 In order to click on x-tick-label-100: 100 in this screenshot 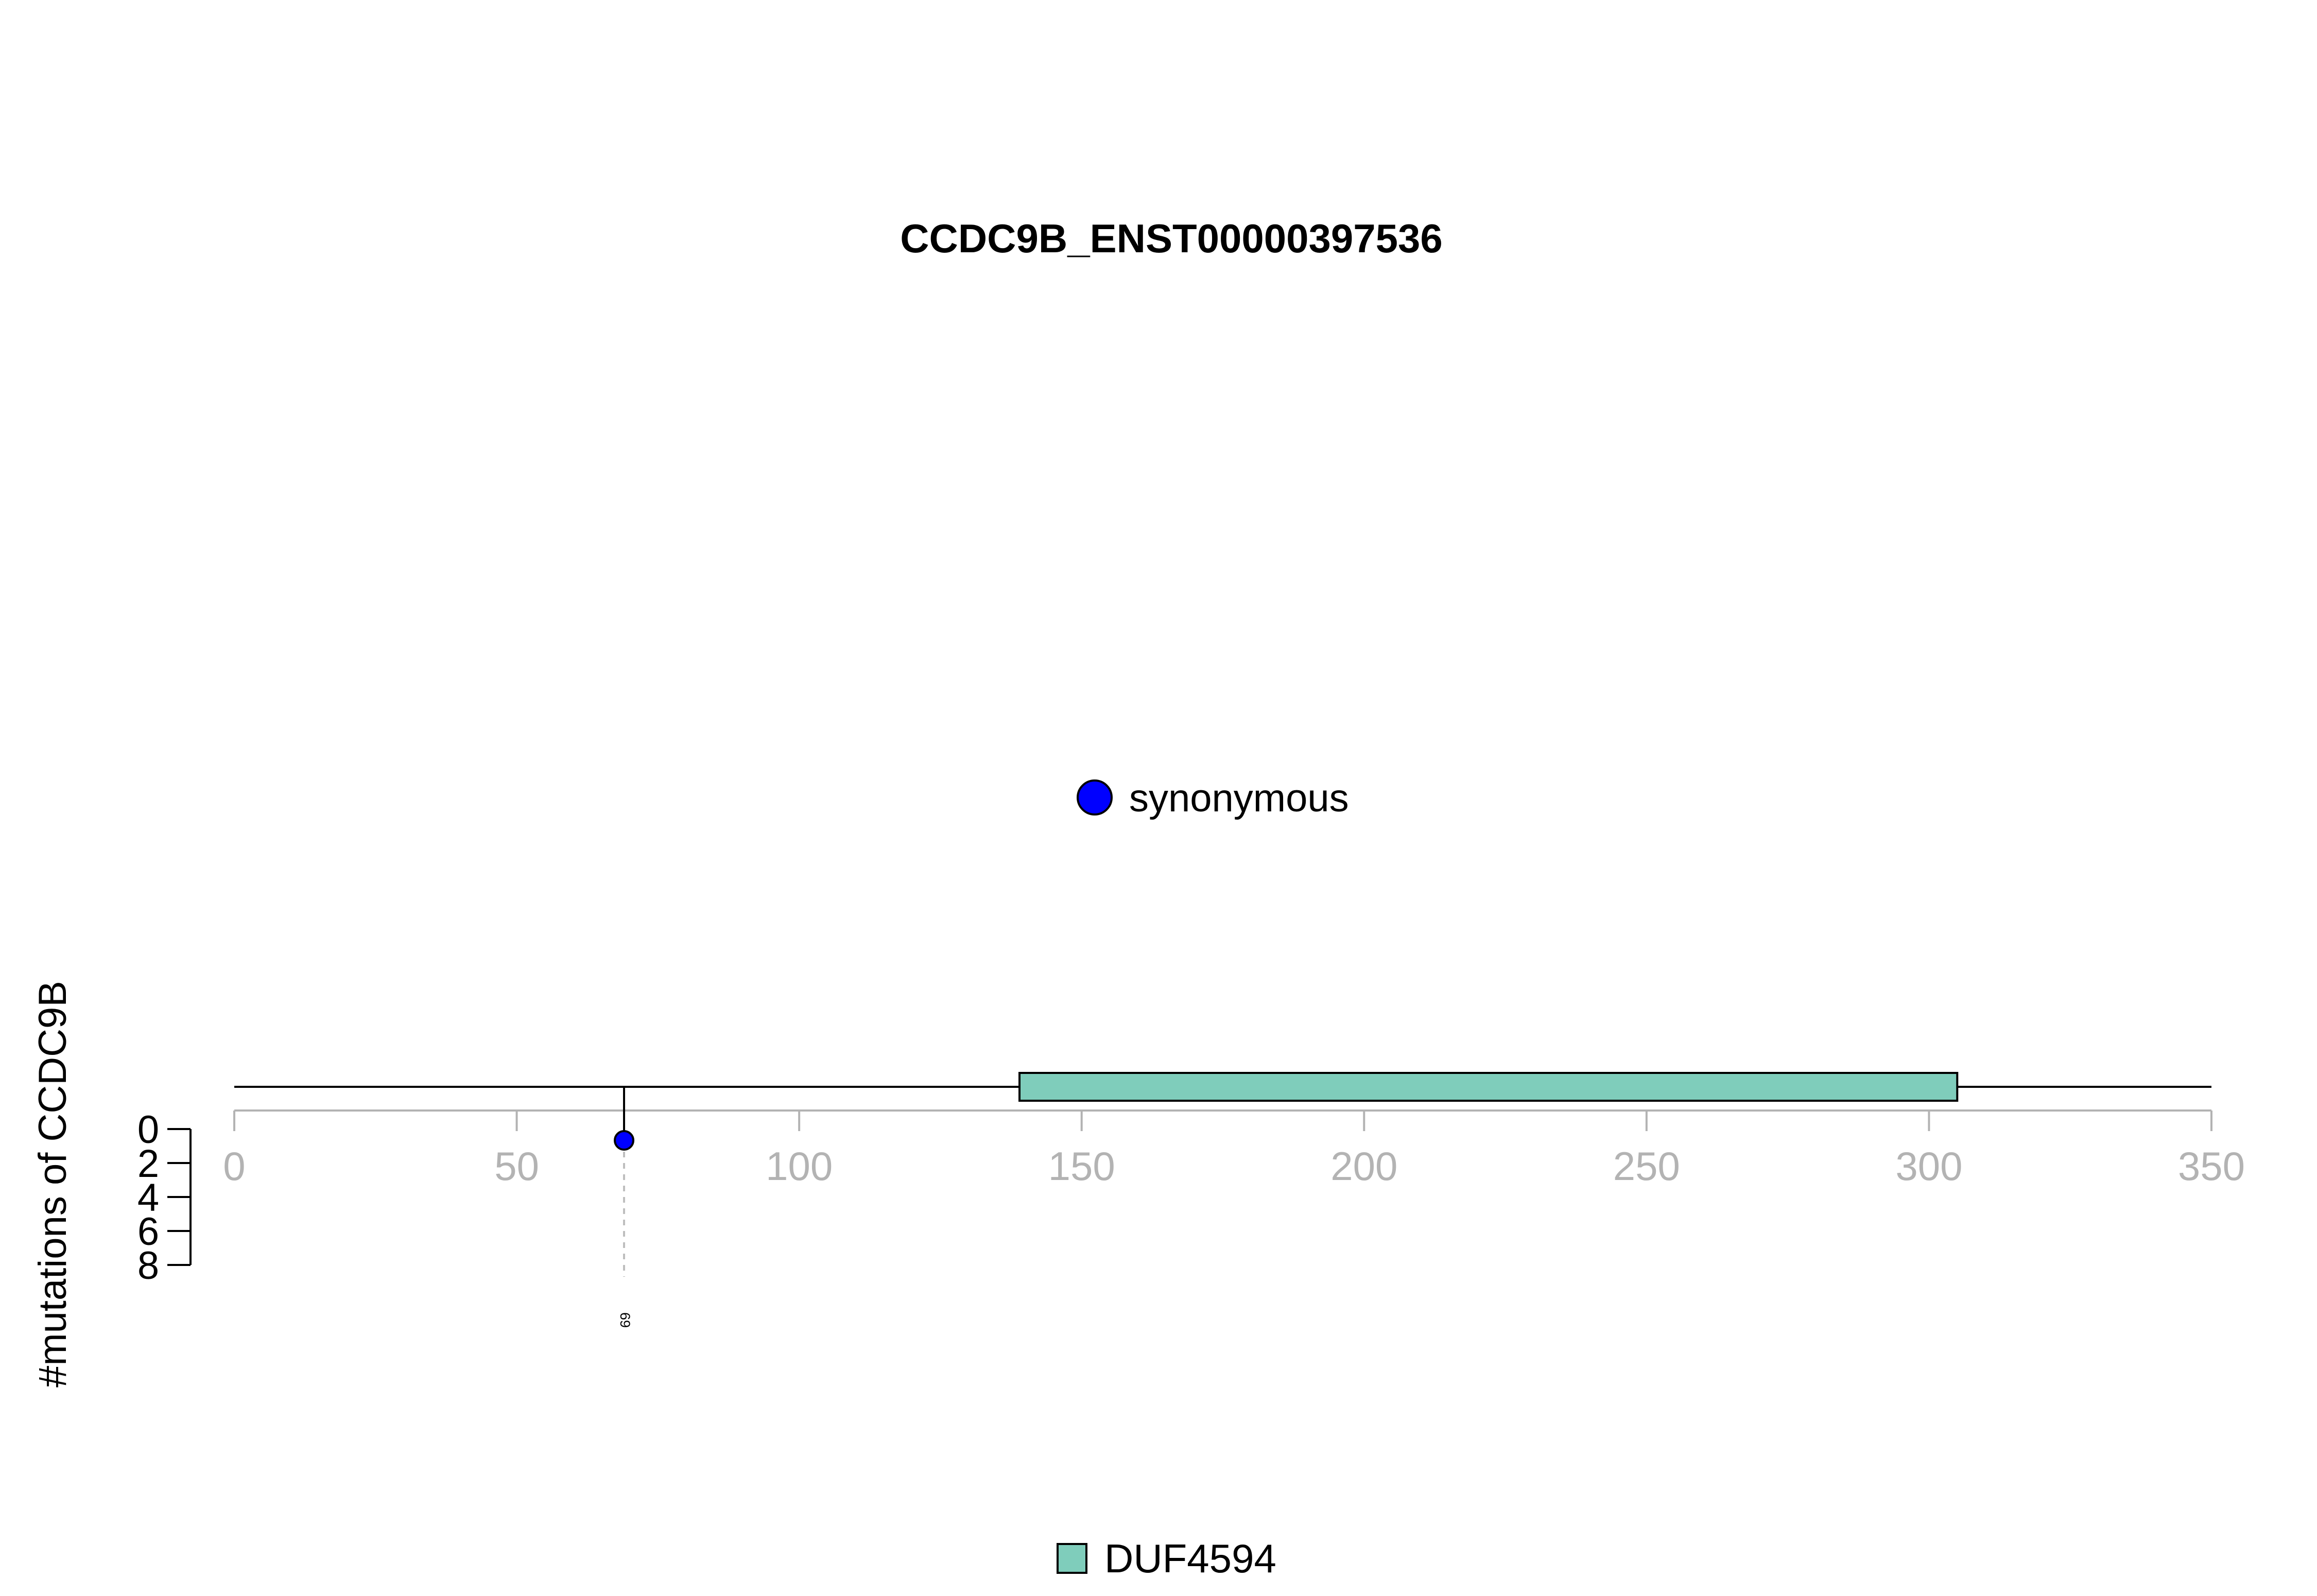, I will do `click(799, 1166)`.